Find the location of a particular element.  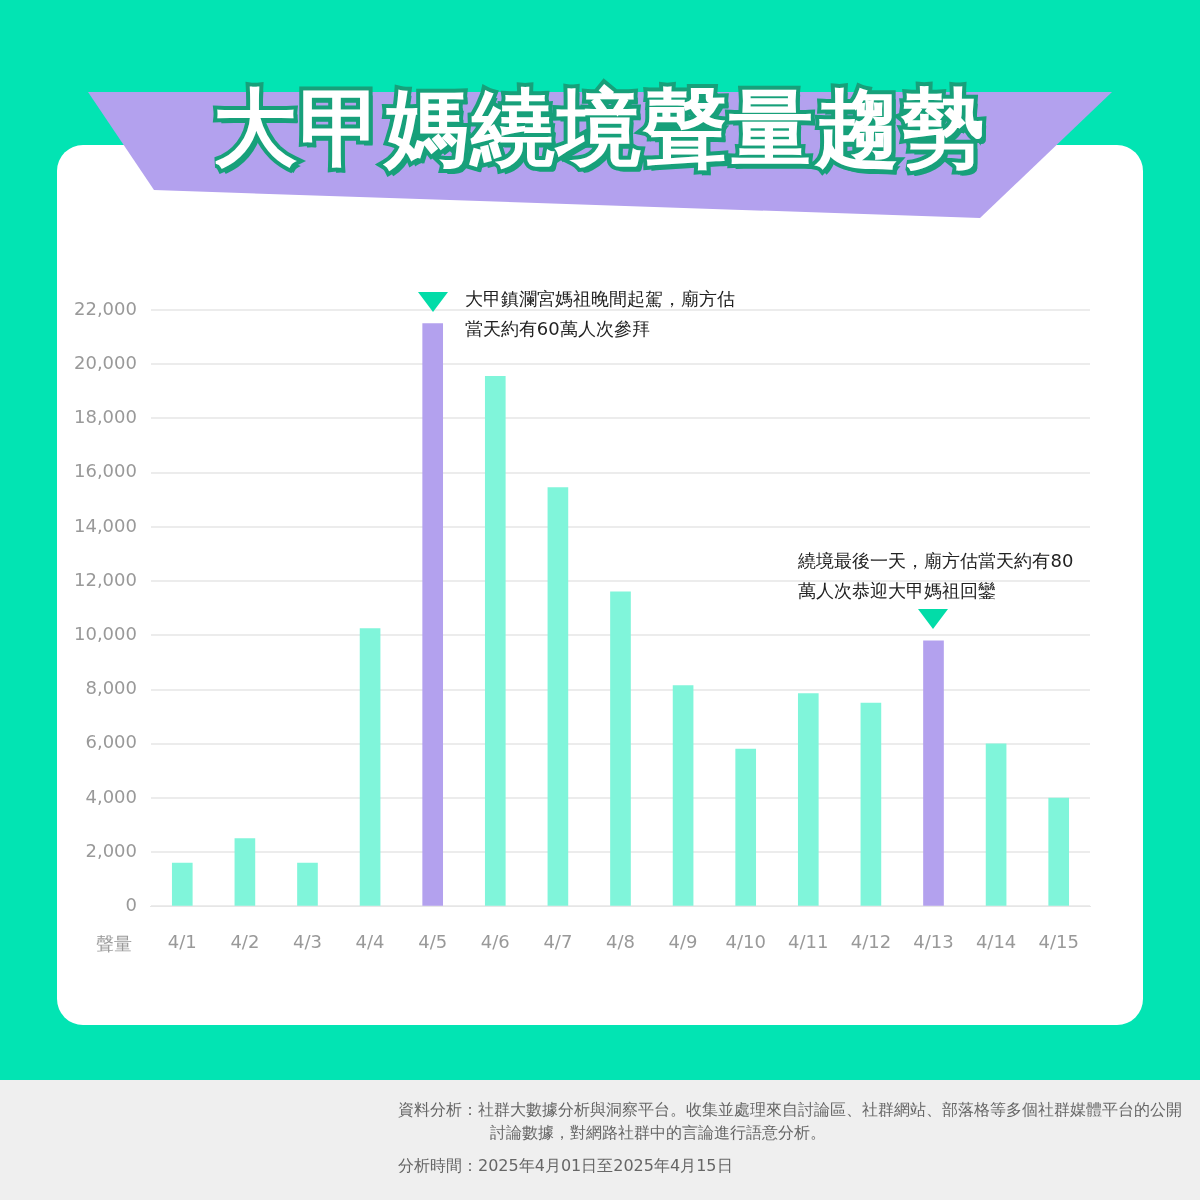

y-tick-label: 22,000 is located at coordinates (105, 308).